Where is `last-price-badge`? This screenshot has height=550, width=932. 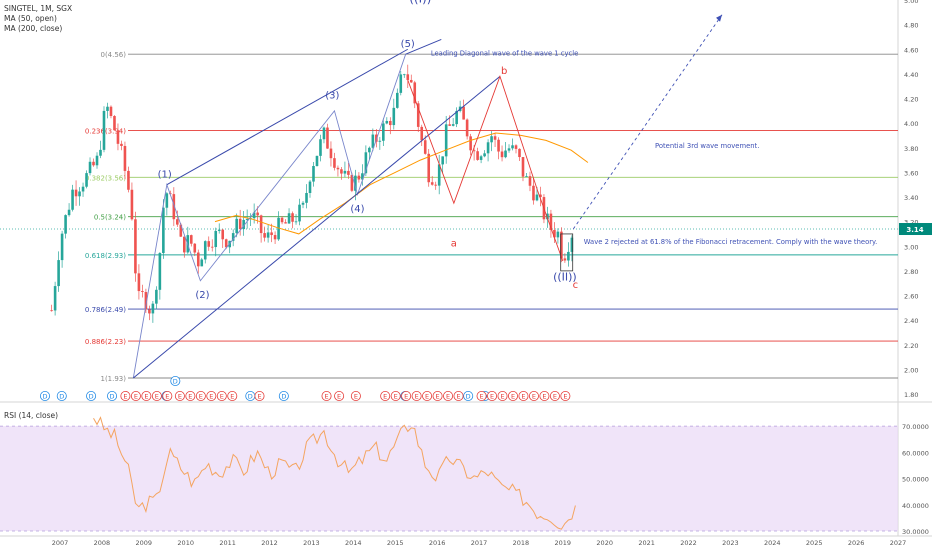
last-price-badge is located at coordinates (915, 229).